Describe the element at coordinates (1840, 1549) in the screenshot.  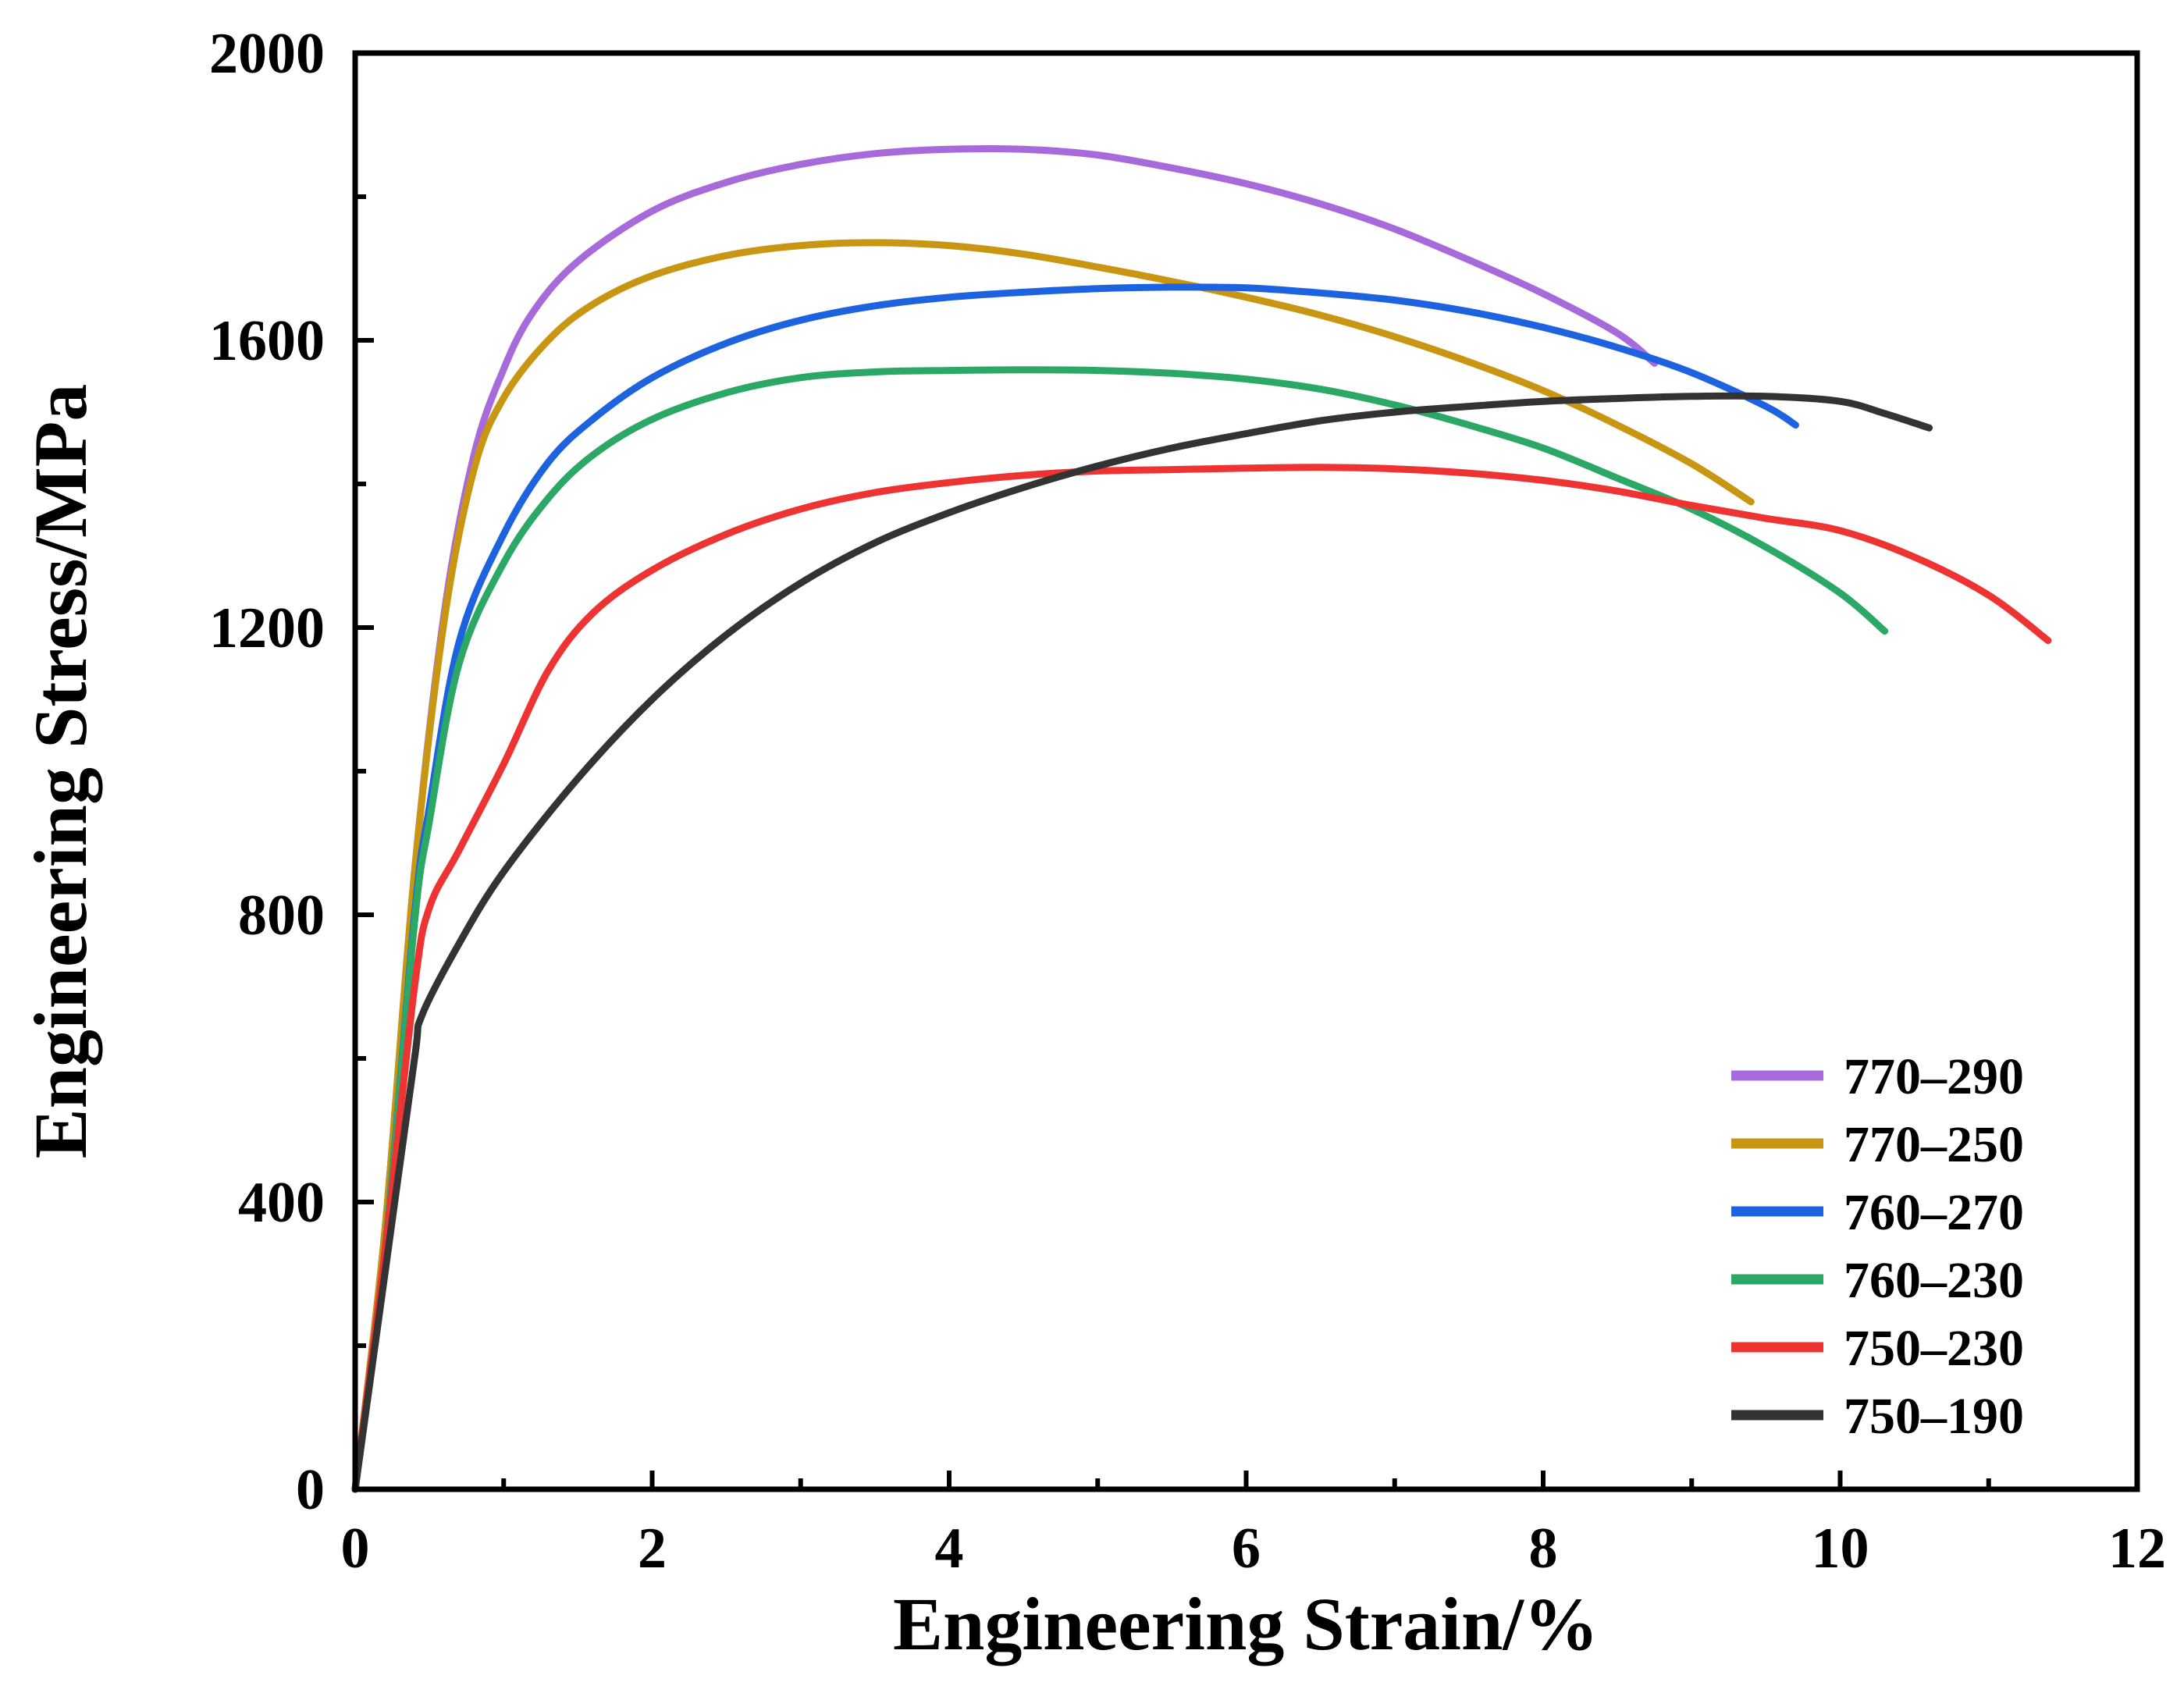
I see `x-tick-label: 10` at that location.